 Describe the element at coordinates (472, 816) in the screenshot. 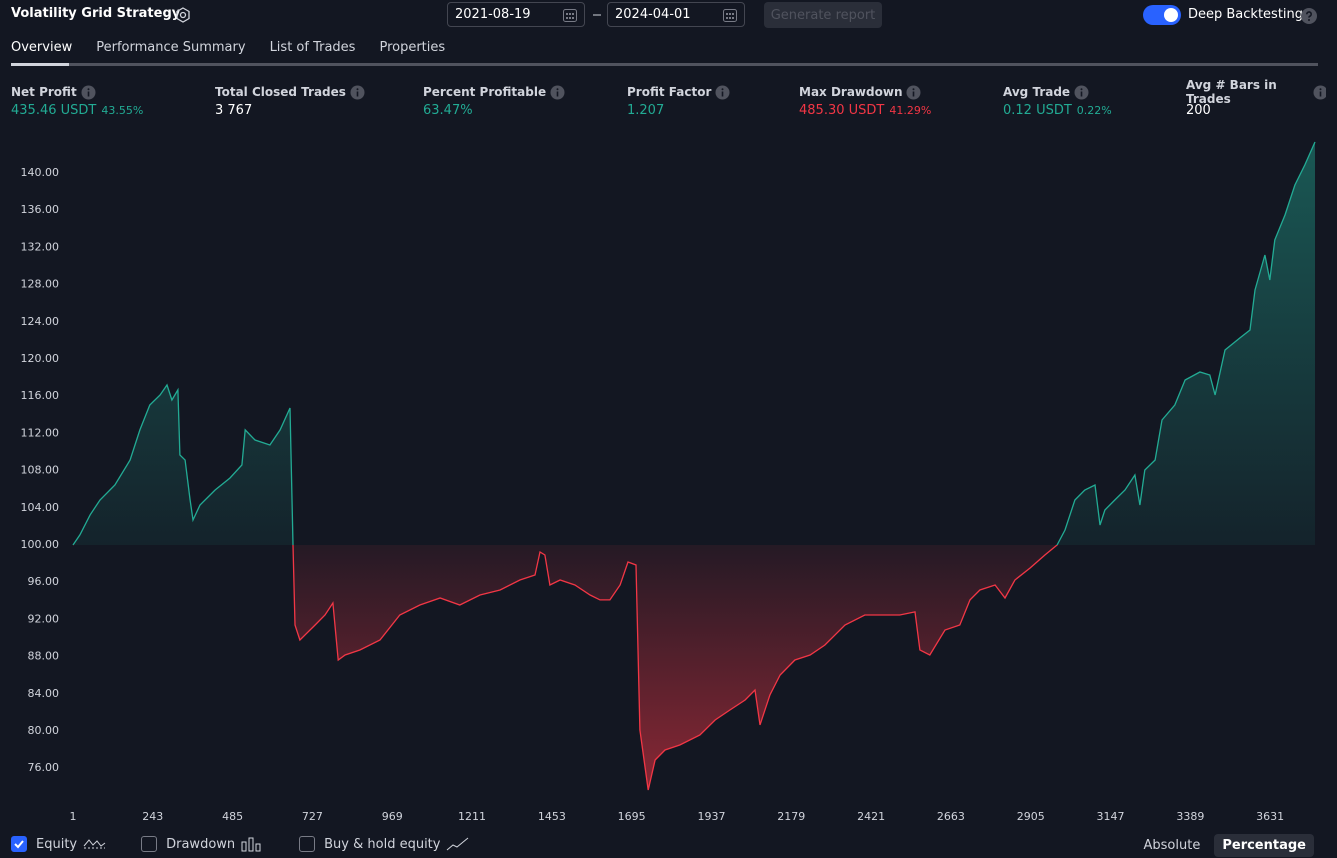

I see `x-tick-label: 1211` at that location.